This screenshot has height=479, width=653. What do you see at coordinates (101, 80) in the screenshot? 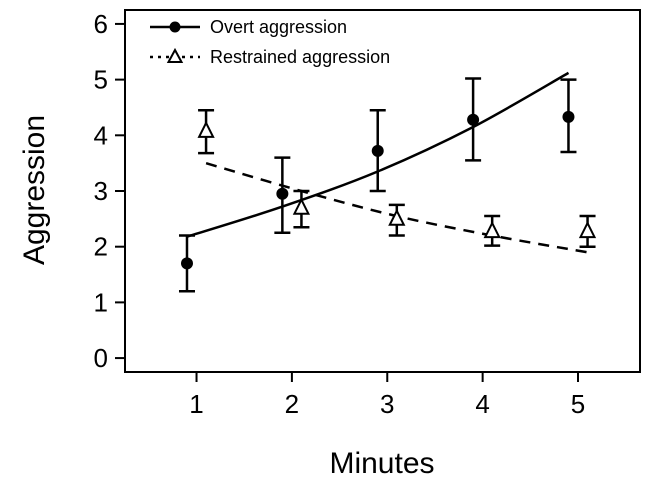
I see `y-tick-label: 5` at bounding box center [101, 80].